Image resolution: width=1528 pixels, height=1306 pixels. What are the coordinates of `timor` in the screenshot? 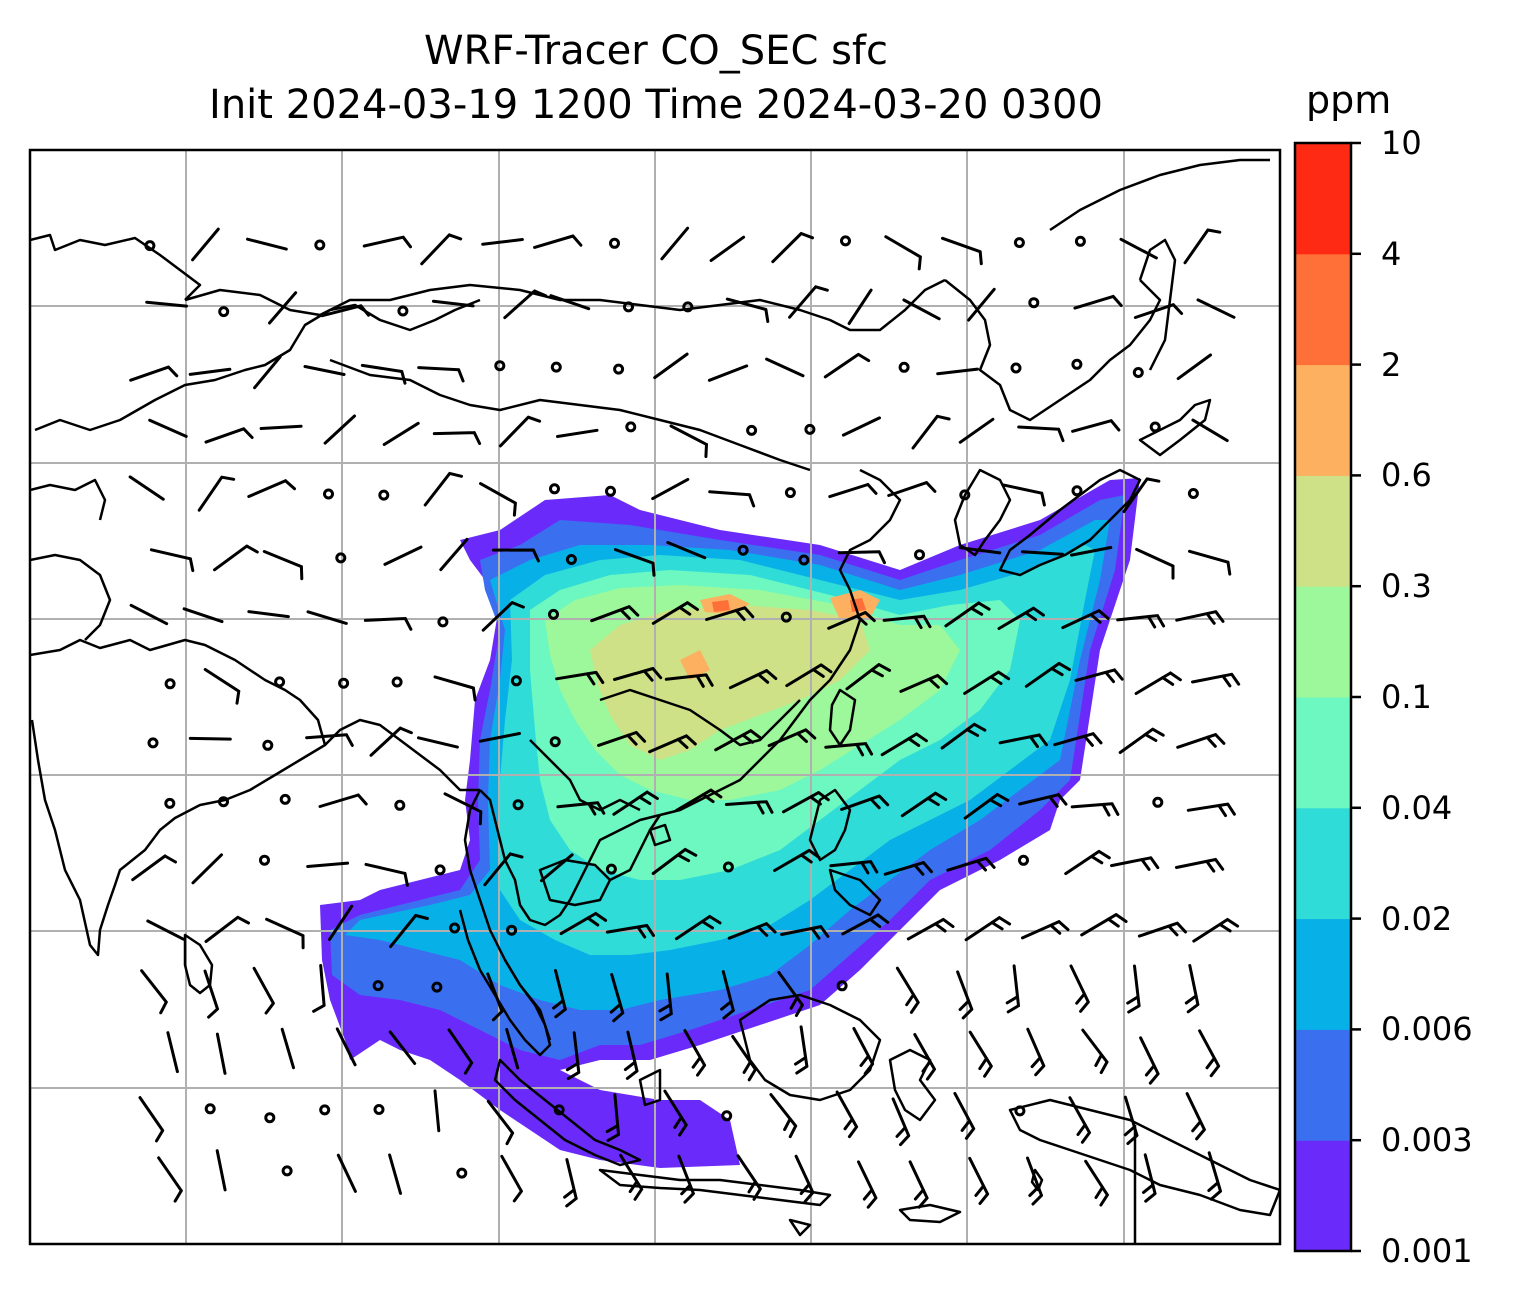 It's located at (930, 1213).